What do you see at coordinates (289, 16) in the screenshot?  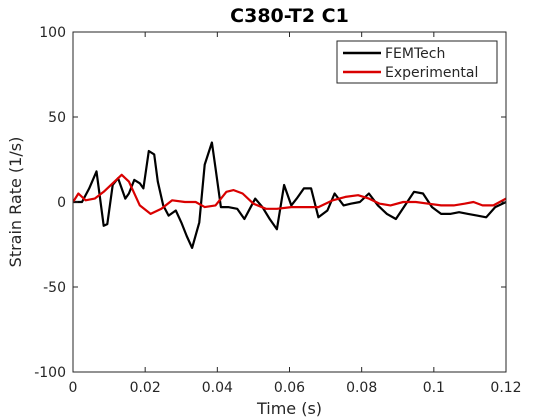 I see `chart-title: C380-T2 C1` at bounding box center [289, 16].